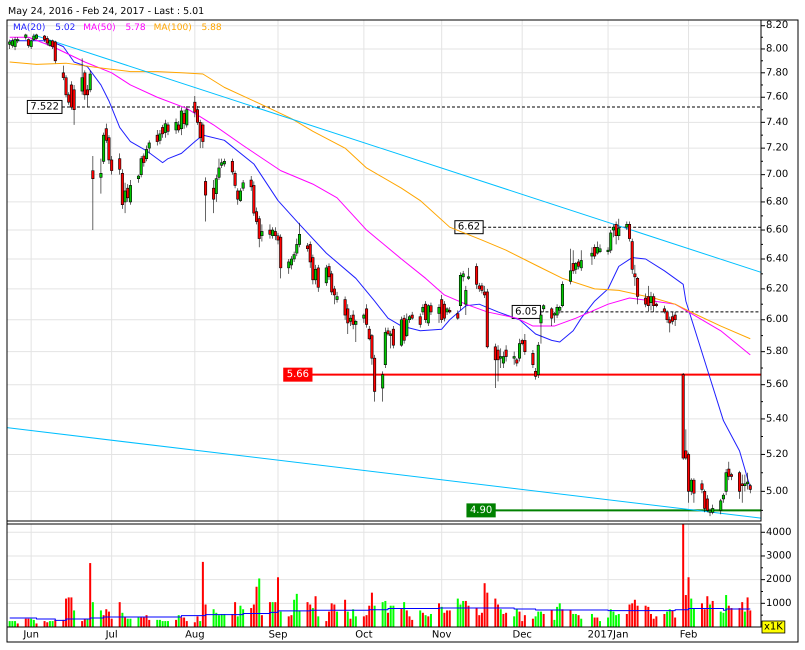  Describe the element at coordinates (188, 28) in the screenshot. I see `text: MA(100) 5.88` at that location.